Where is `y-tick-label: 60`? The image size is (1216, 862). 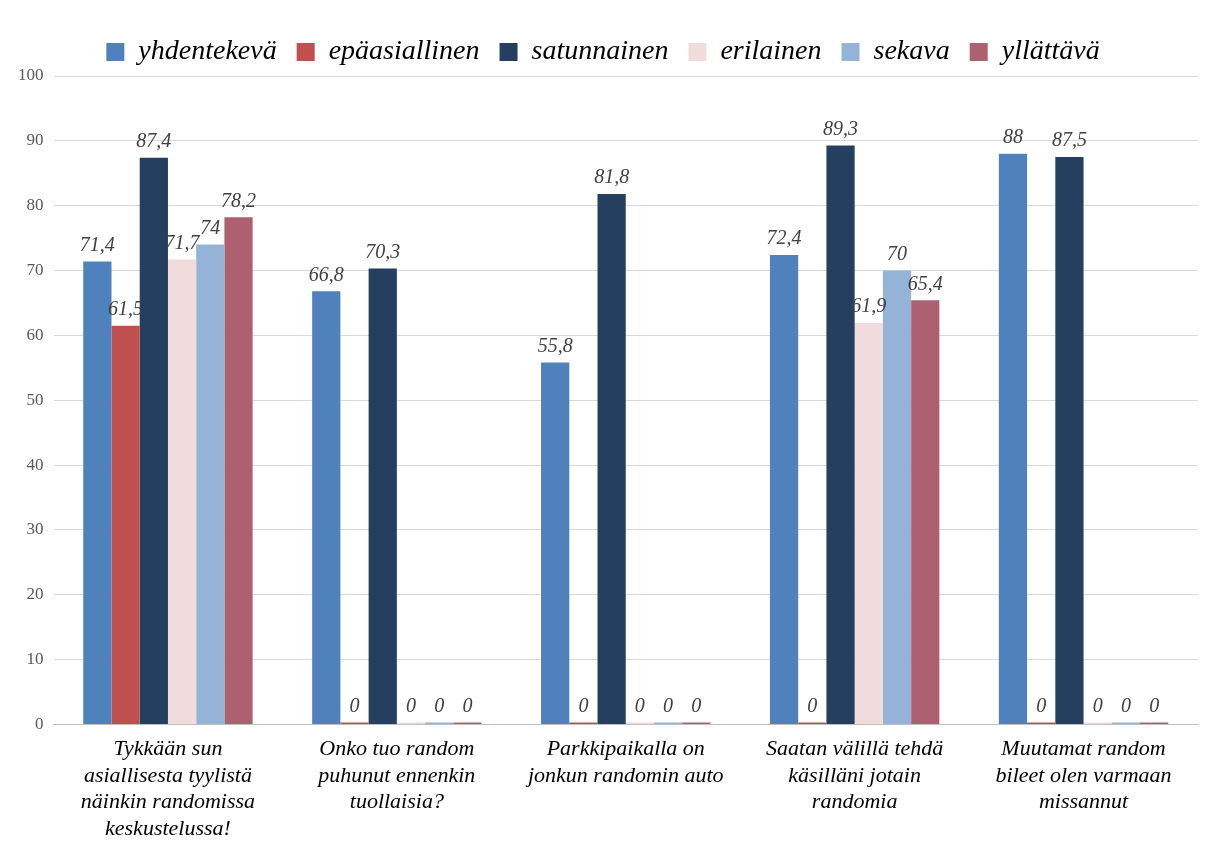 y-tick-label: 60 is located at coordinates (35, 334).